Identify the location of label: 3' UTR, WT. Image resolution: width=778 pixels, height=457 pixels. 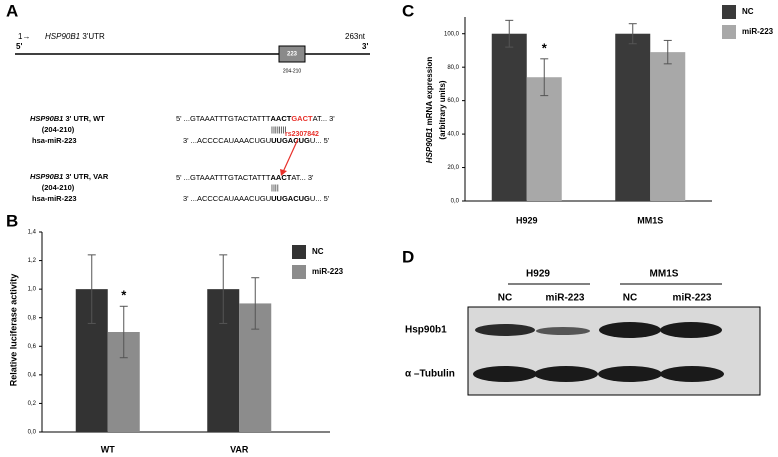
(85, 118).